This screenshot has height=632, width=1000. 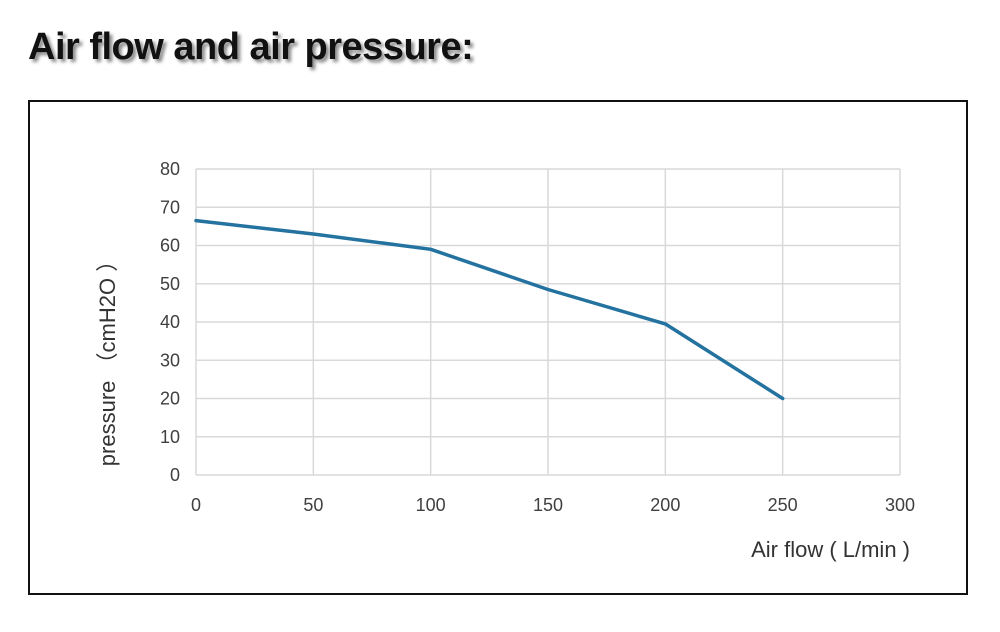 What do you see at coordinates (251, 47) in the screenshot?
I see `page-title: Air flow and air pressure:` at bounding box center [251, 47].